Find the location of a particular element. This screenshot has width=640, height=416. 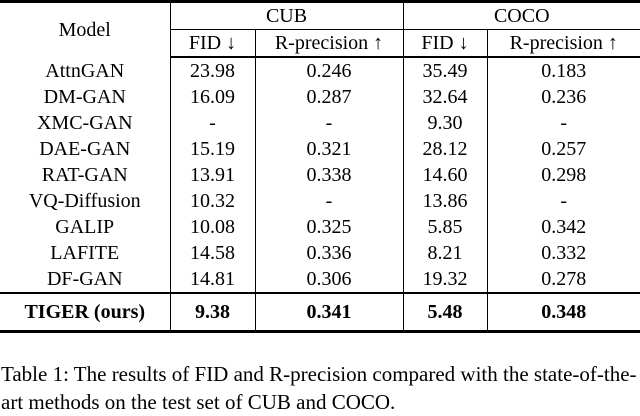

header-coco-fid: FID ↓ is located at coordinates (444, 43).